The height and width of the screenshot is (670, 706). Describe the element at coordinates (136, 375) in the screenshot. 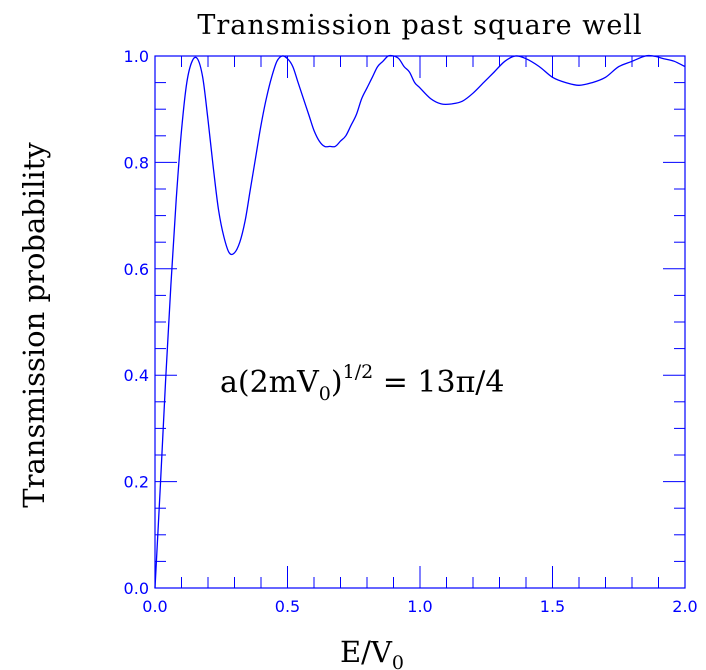

I see `y-tick-label: 0.4` at that location.